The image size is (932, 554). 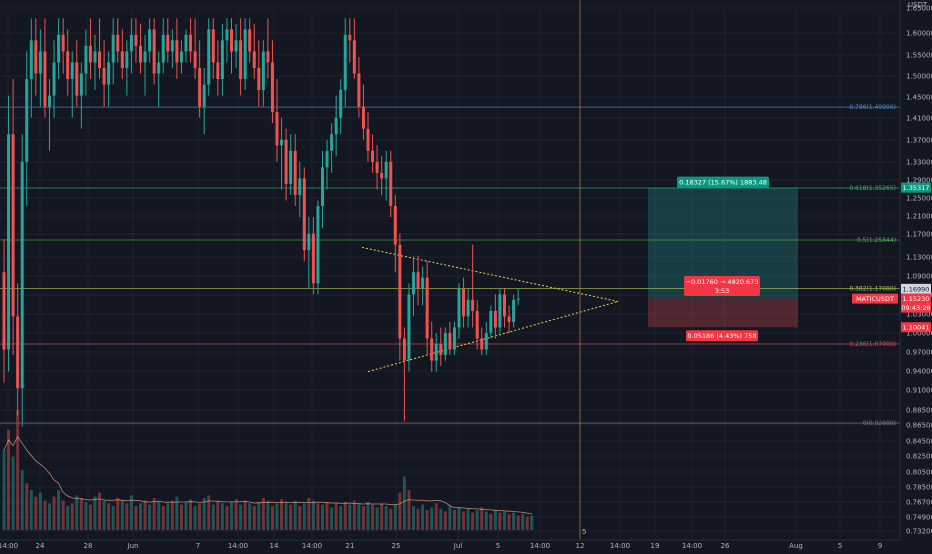 I want to click on price-tick-label: 1.17000, so click(x=919, y=235).